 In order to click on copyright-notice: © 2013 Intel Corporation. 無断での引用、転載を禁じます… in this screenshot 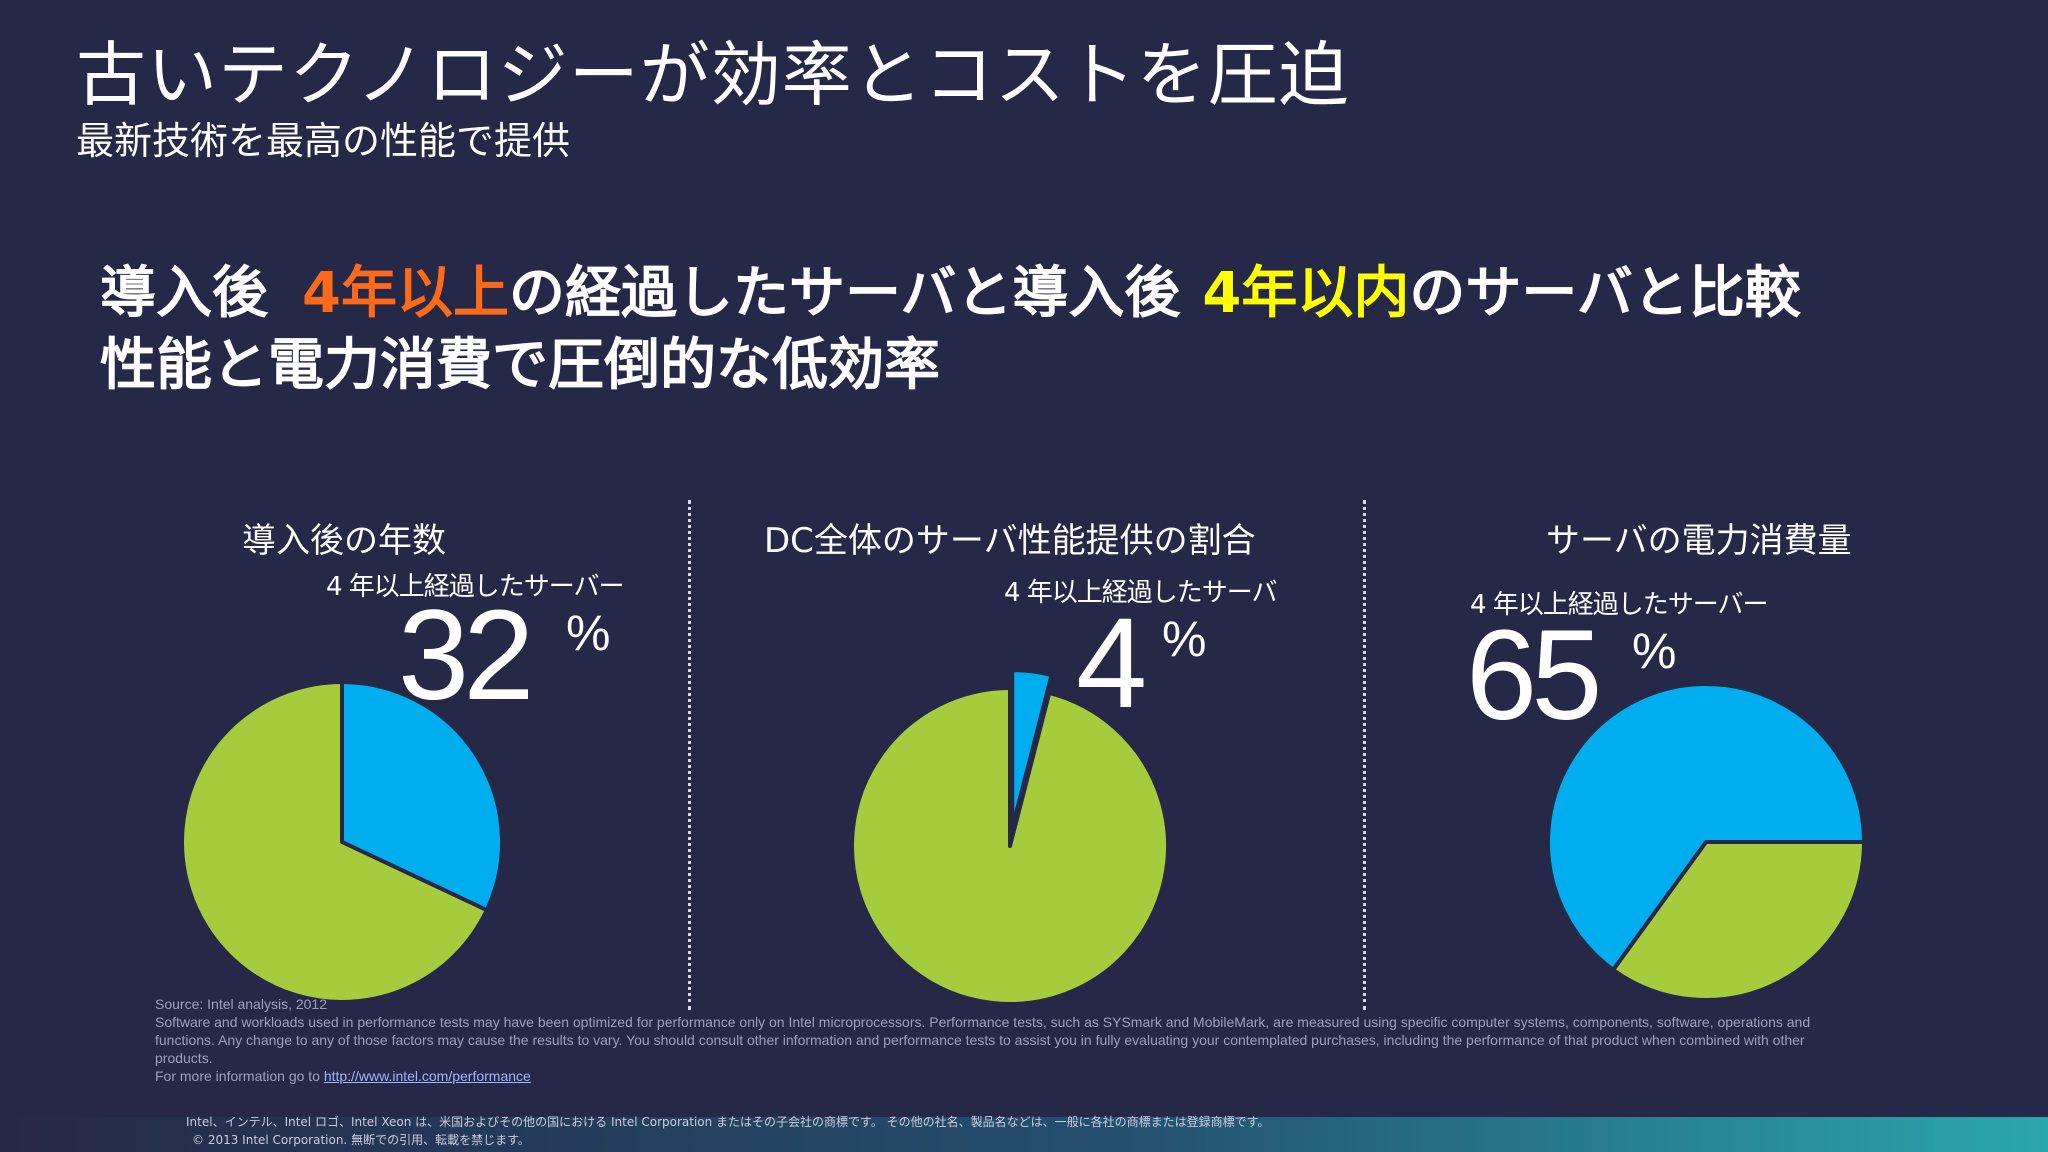, I will do `click(361, 1140)`.